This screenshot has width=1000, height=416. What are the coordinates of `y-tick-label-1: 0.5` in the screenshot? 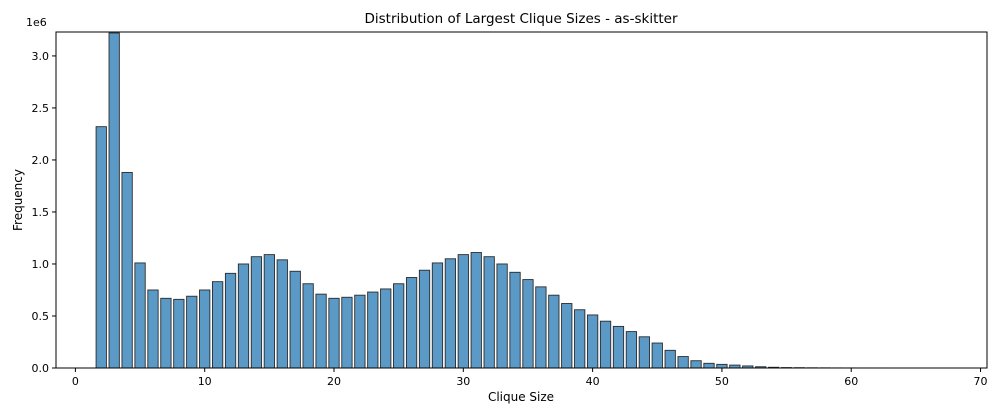 It's located at (41, 316).